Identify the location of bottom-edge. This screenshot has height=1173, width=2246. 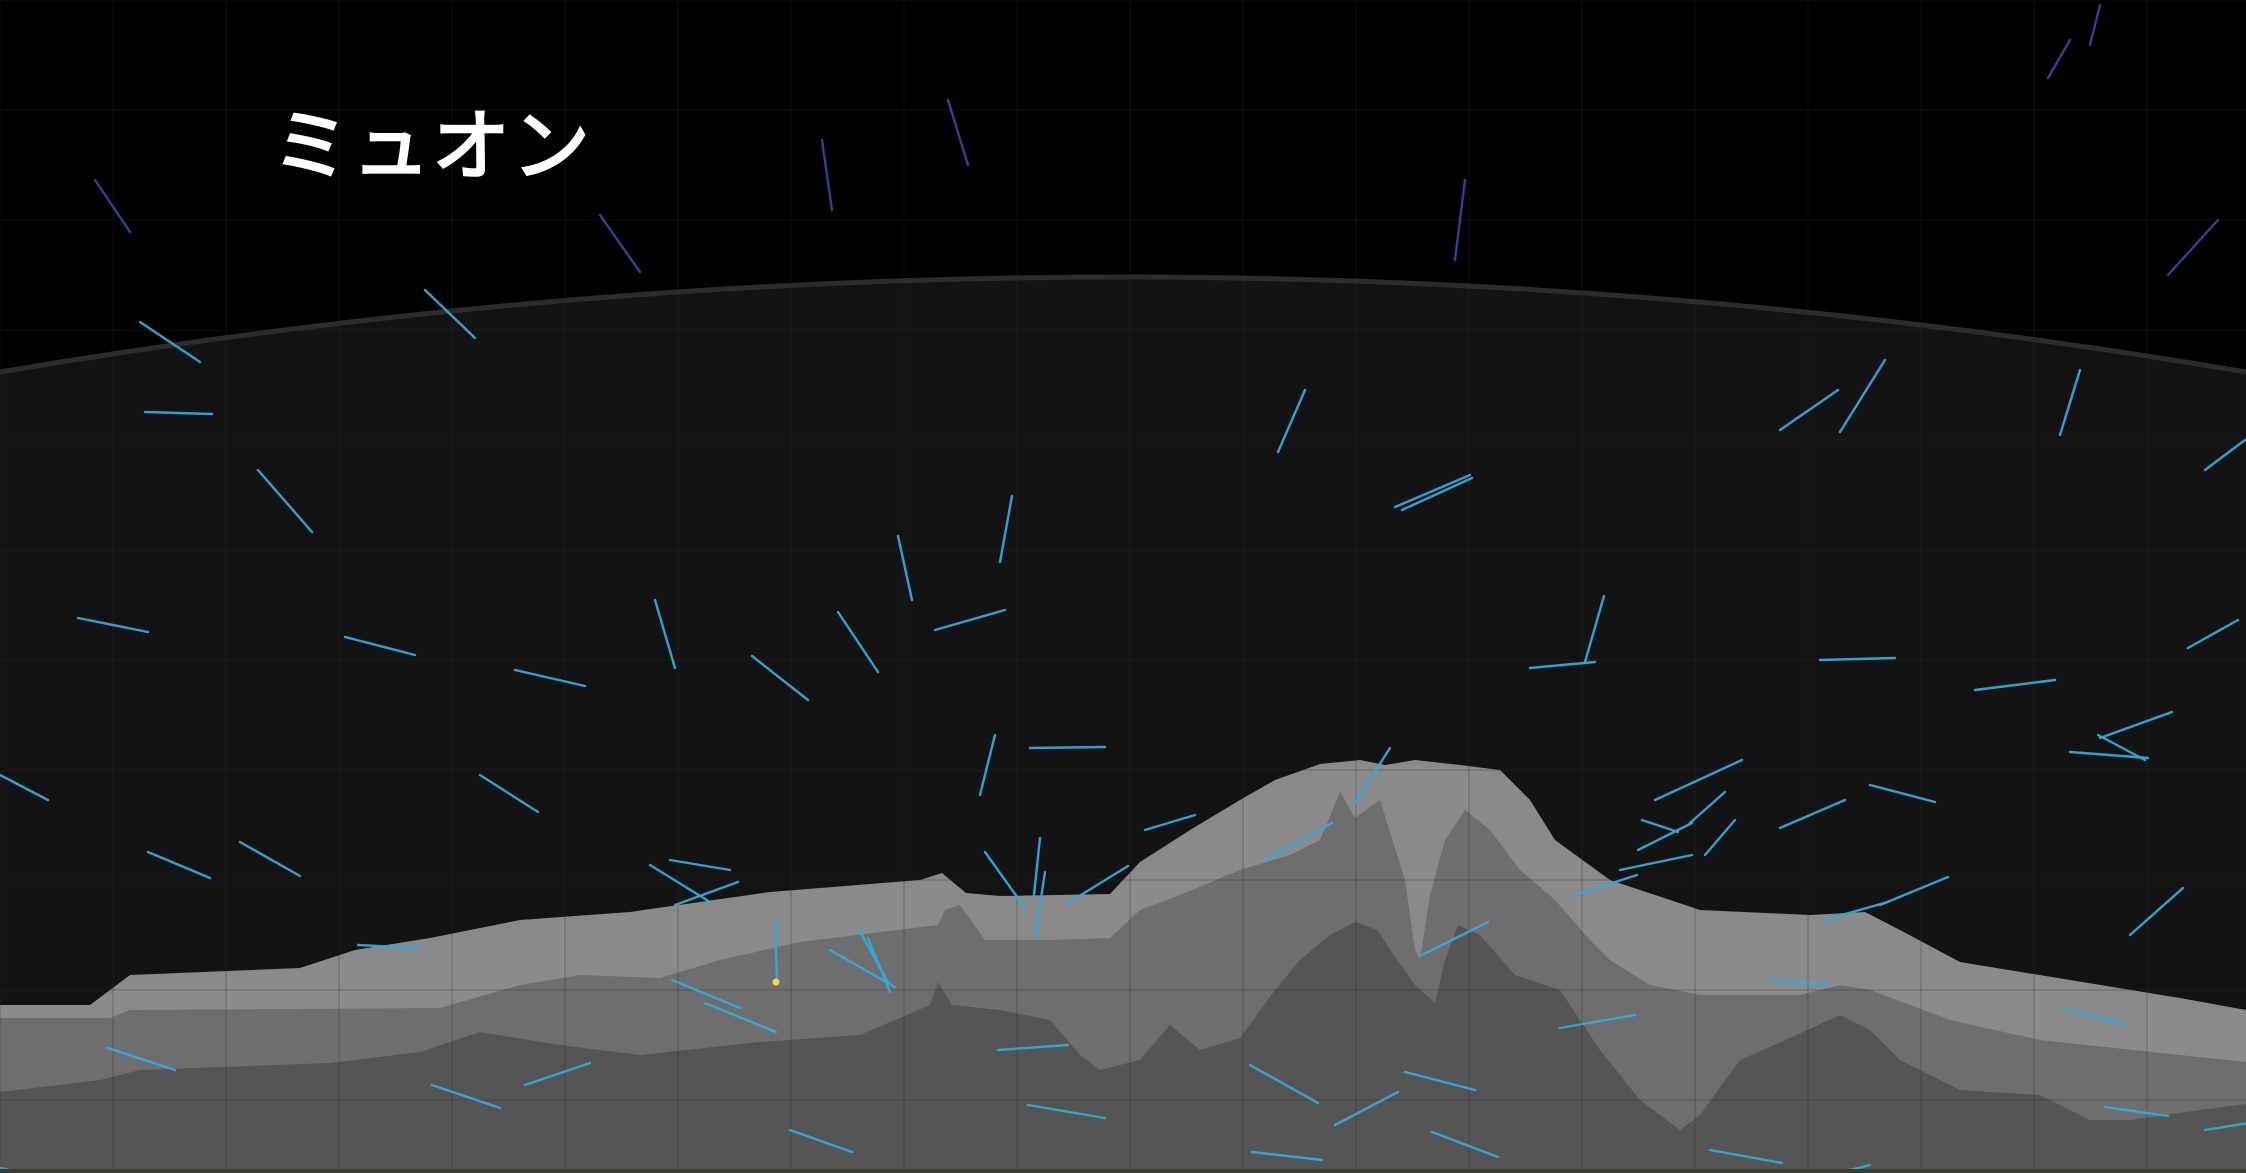
(1123, 1171).